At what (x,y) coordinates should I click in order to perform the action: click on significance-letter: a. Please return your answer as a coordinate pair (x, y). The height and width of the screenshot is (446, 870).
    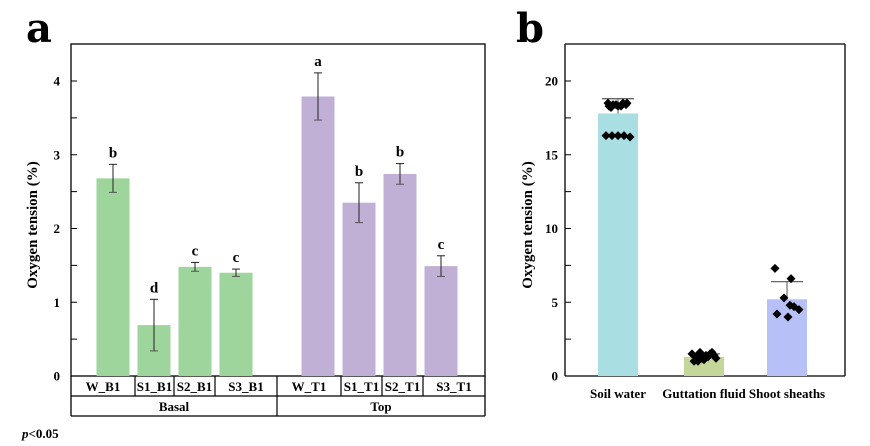
    Looking at the image, I should click on (318, 62).